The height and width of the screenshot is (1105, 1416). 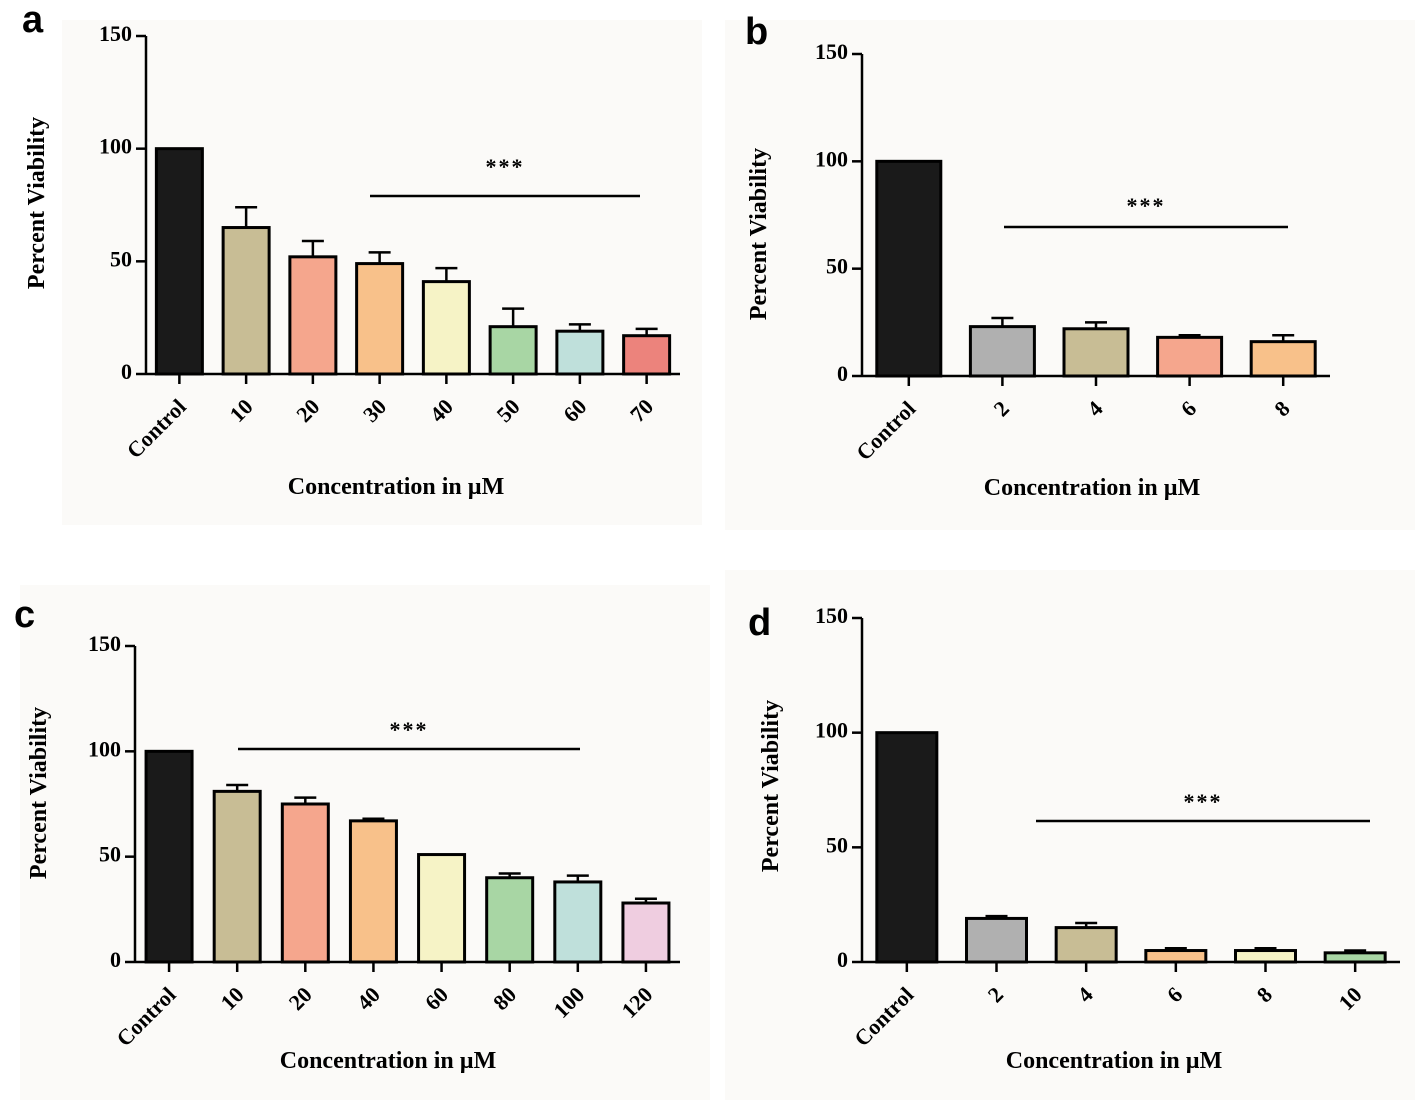 I want to click on panel-letter: b, so click(x=756, y=32).